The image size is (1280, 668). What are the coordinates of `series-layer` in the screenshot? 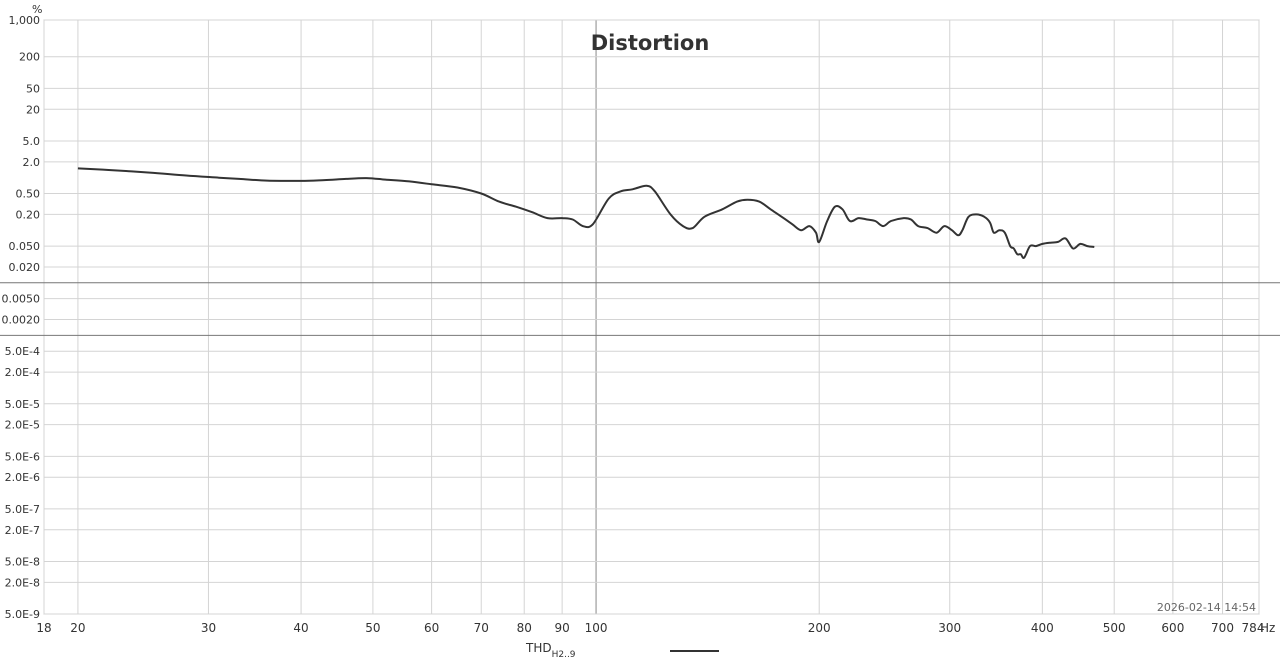 It's located at (586, 213).